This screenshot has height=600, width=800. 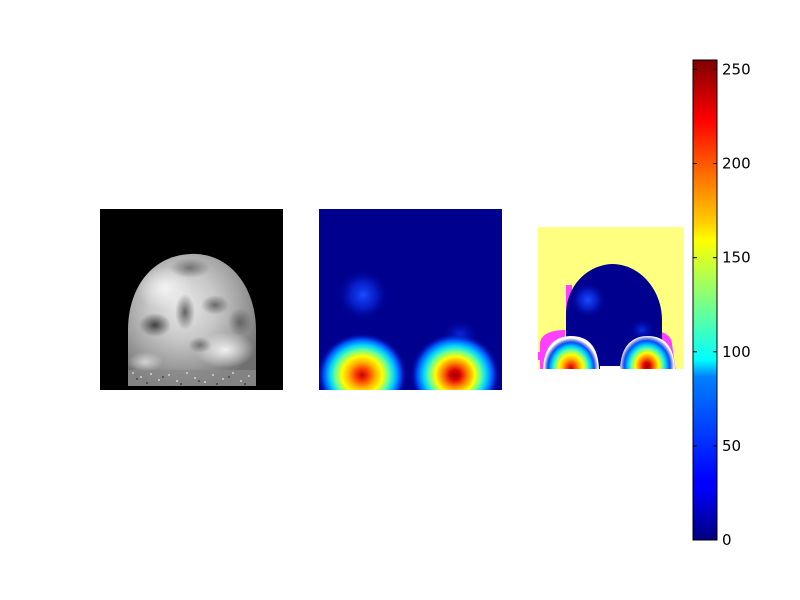 I want to click on colorbar-tick-label-200: 200, so click(x=736, y=164).